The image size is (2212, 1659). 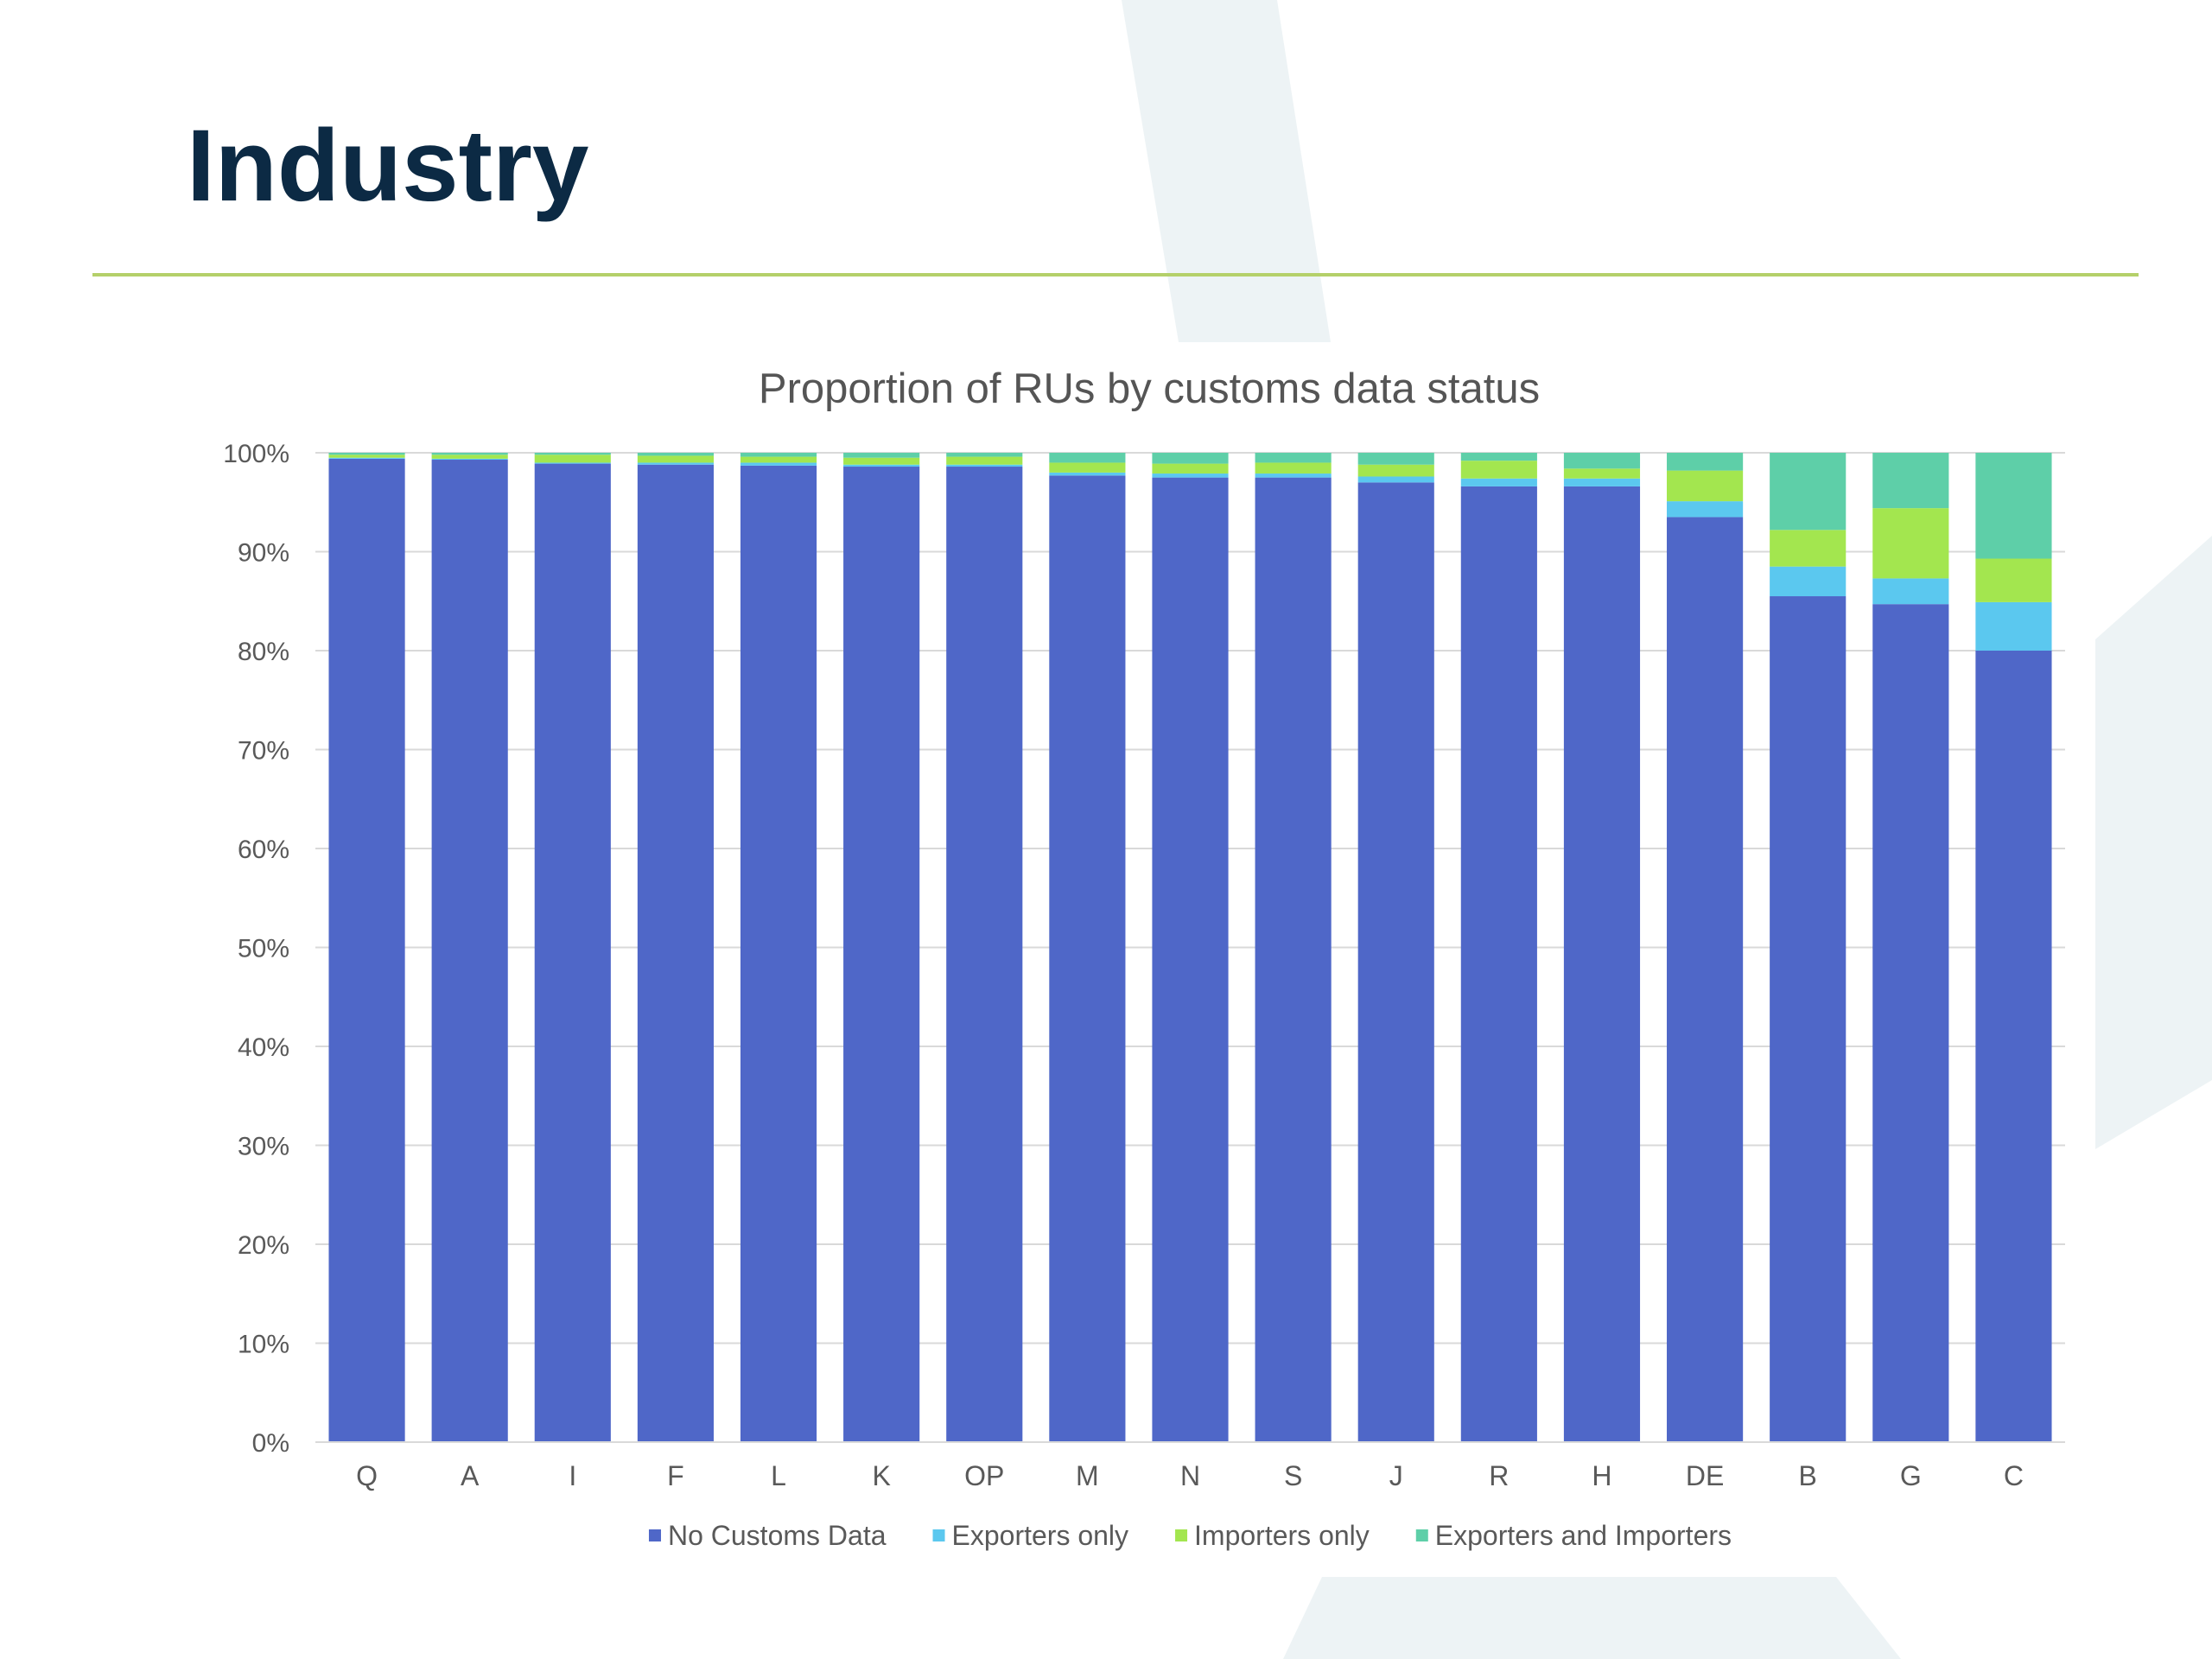 I want to click on legend-label: No Customs Data, so click(x=777, y=1535).